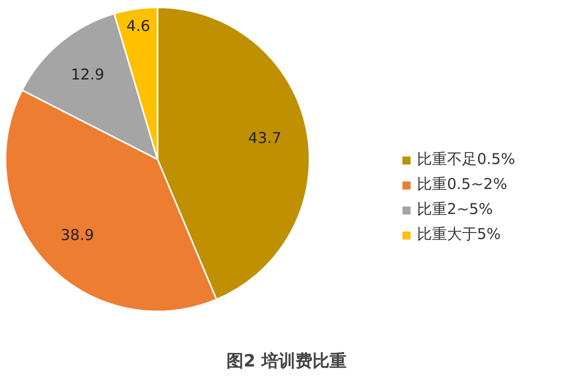 The height and width of the screenshot is (376, 572). Describe the element at coordinates (265, 137) in the screenshot. I see `data-label: 43.7` at that location.